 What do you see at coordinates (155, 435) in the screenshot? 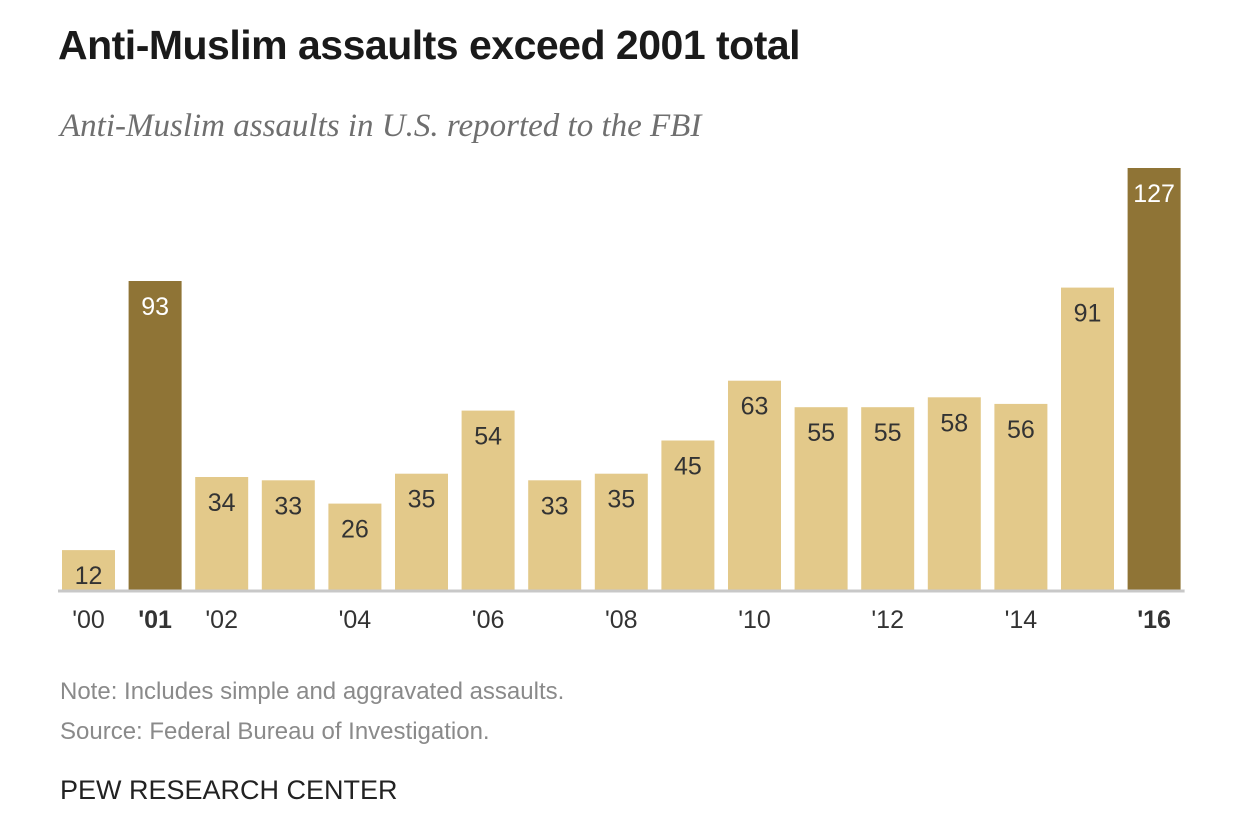
I see `bar-2001` at bounding box center [155, 435].